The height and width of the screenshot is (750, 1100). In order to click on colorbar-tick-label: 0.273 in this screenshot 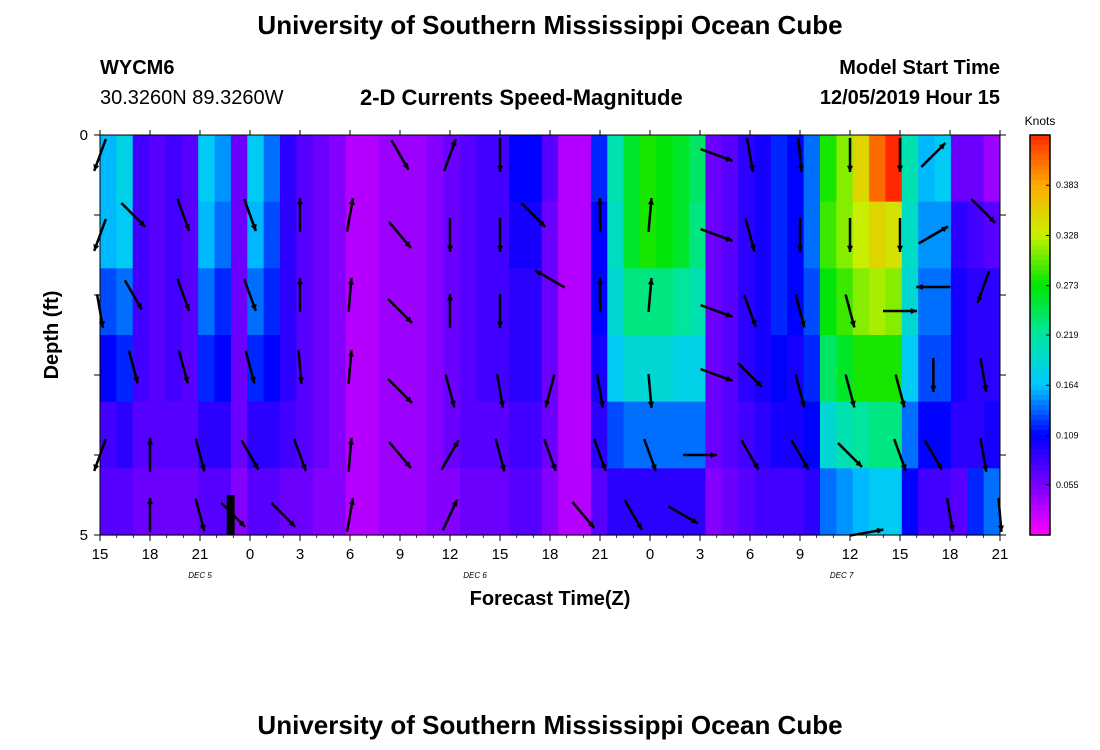, I will do `click(1067, 286)`.